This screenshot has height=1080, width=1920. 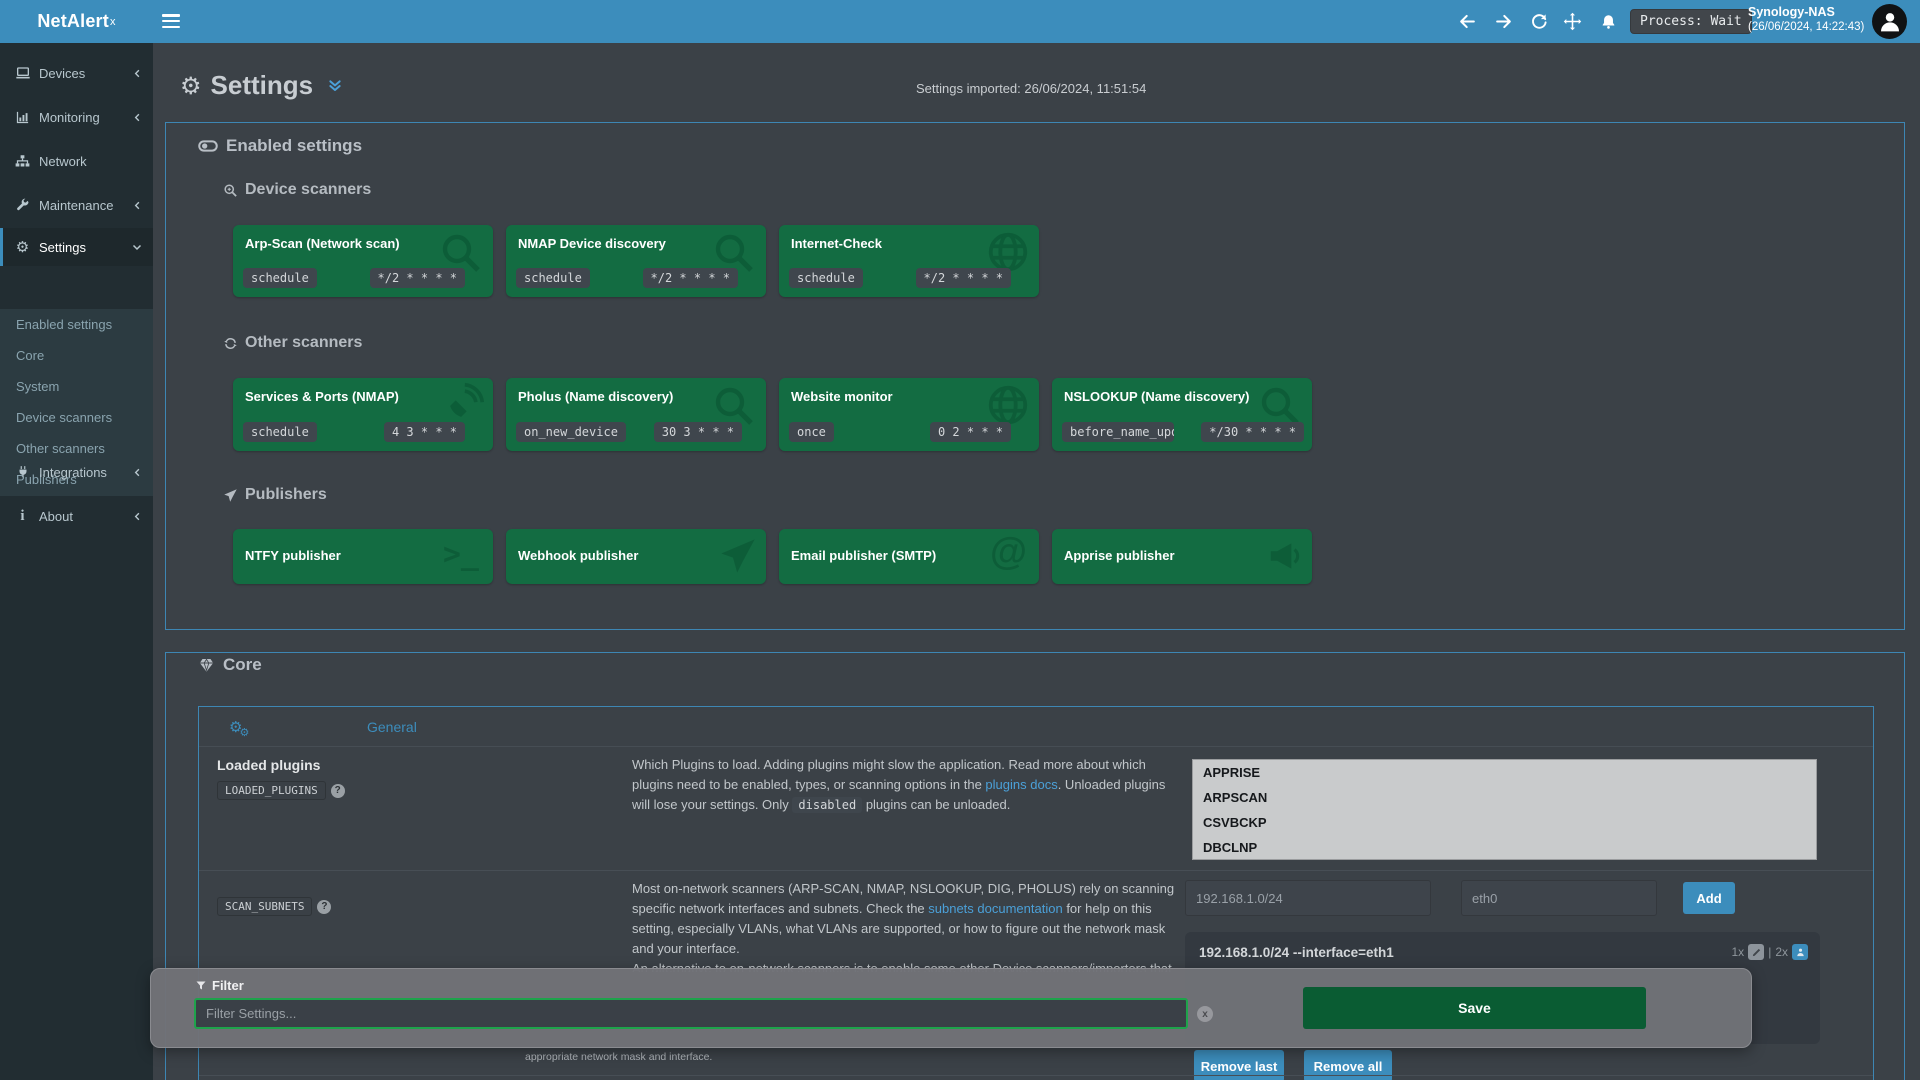 I want to click on move-icon, so click(x=1572, y=21).